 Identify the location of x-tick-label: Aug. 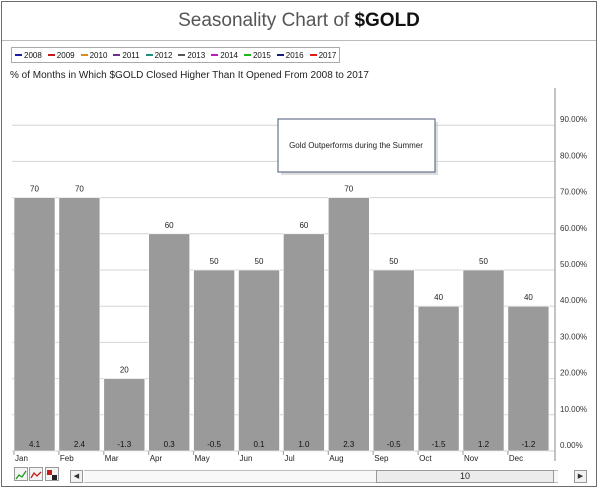
(336, 458).